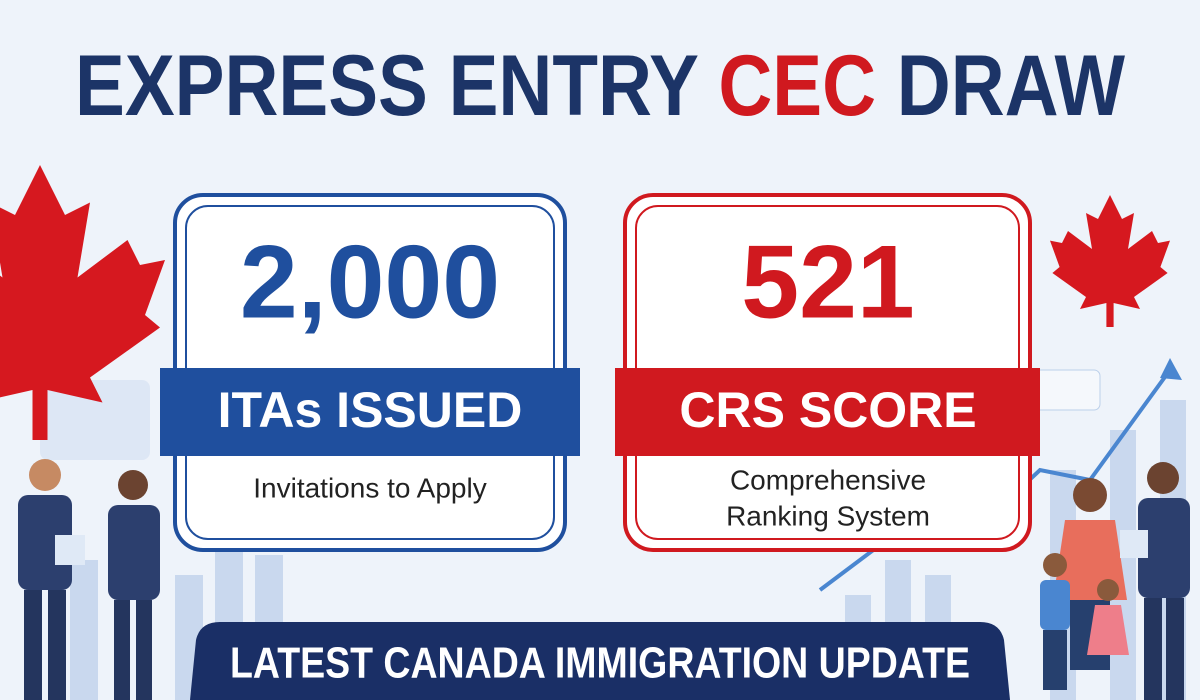  What do you see at coordinates (1171, 369) in the screenshot?
I see `arrow-head` at bounding box center [1171, 369].